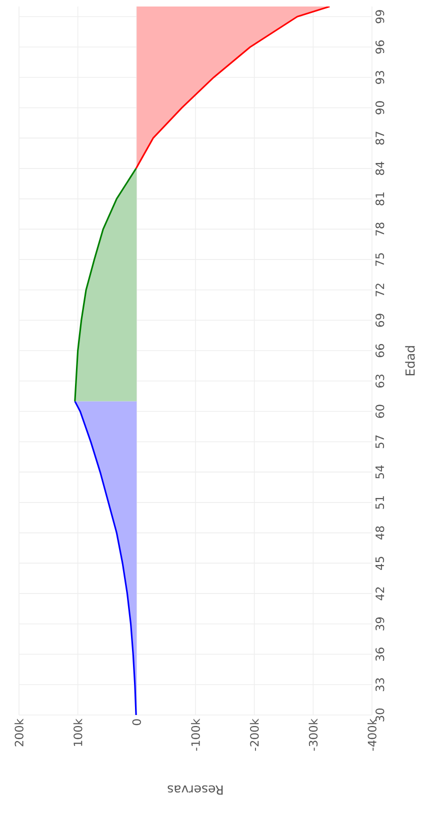 The height and width of the screenshot is (821, 430). I want to click on y-tick-label: 30, so click(380, 715).